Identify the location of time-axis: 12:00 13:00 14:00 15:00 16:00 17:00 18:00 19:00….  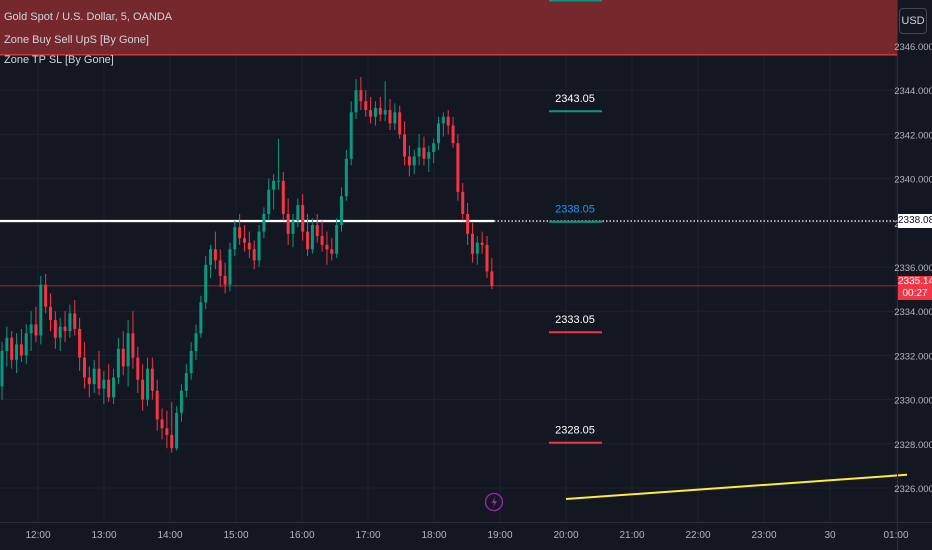
(466, 532).